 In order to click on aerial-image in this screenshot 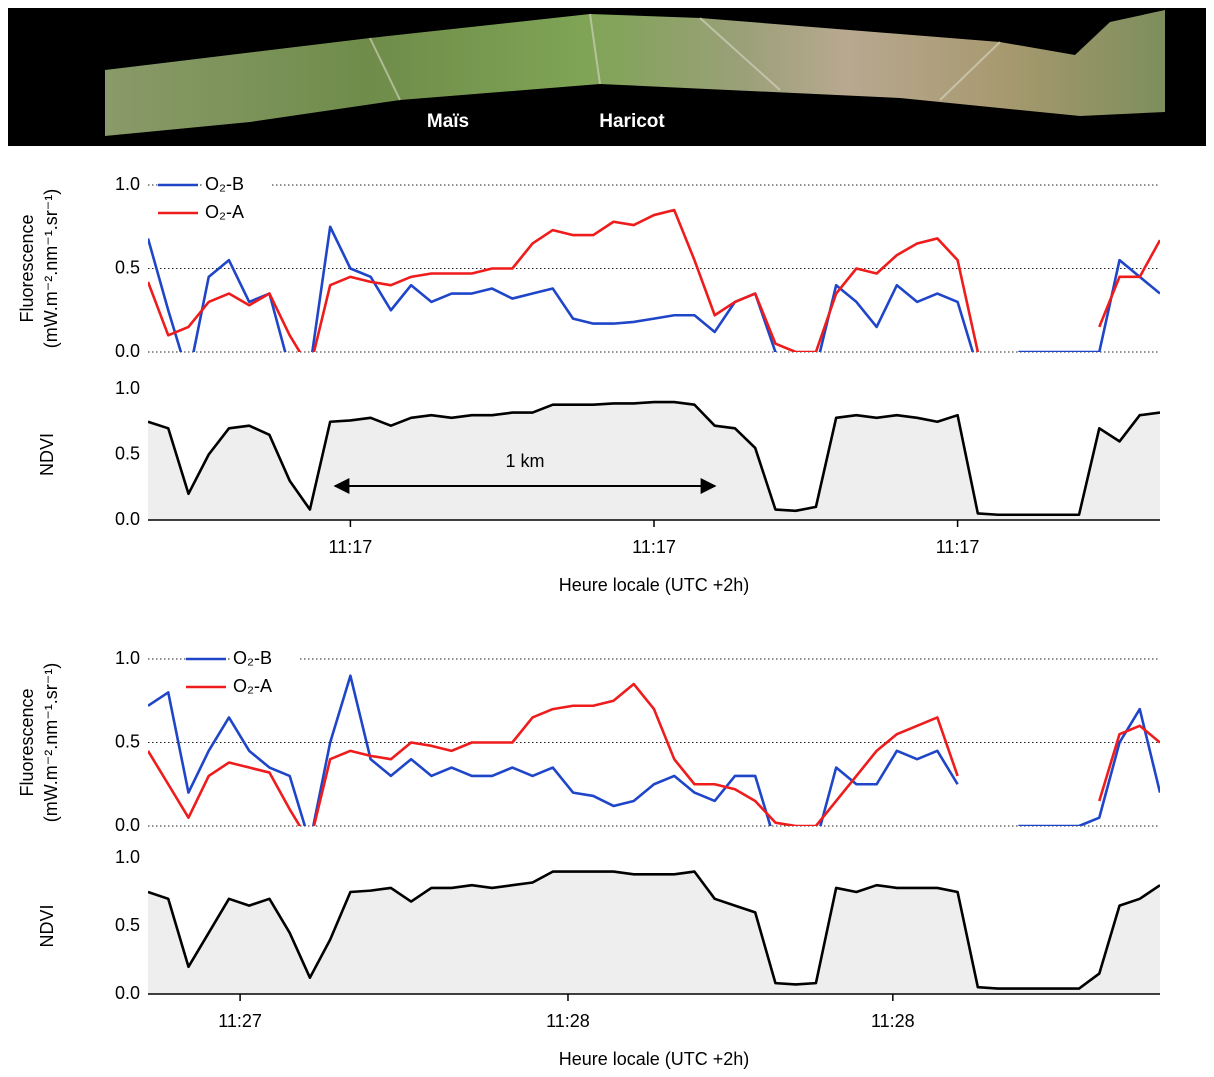, I will do `click(635, 73)`.